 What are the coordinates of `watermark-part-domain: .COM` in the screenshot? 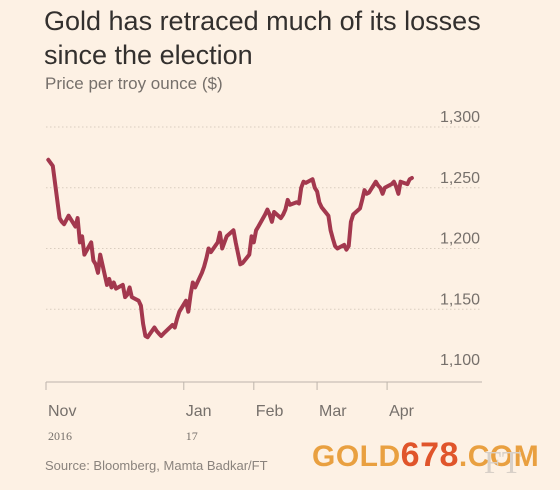 It's located at (499, 456).